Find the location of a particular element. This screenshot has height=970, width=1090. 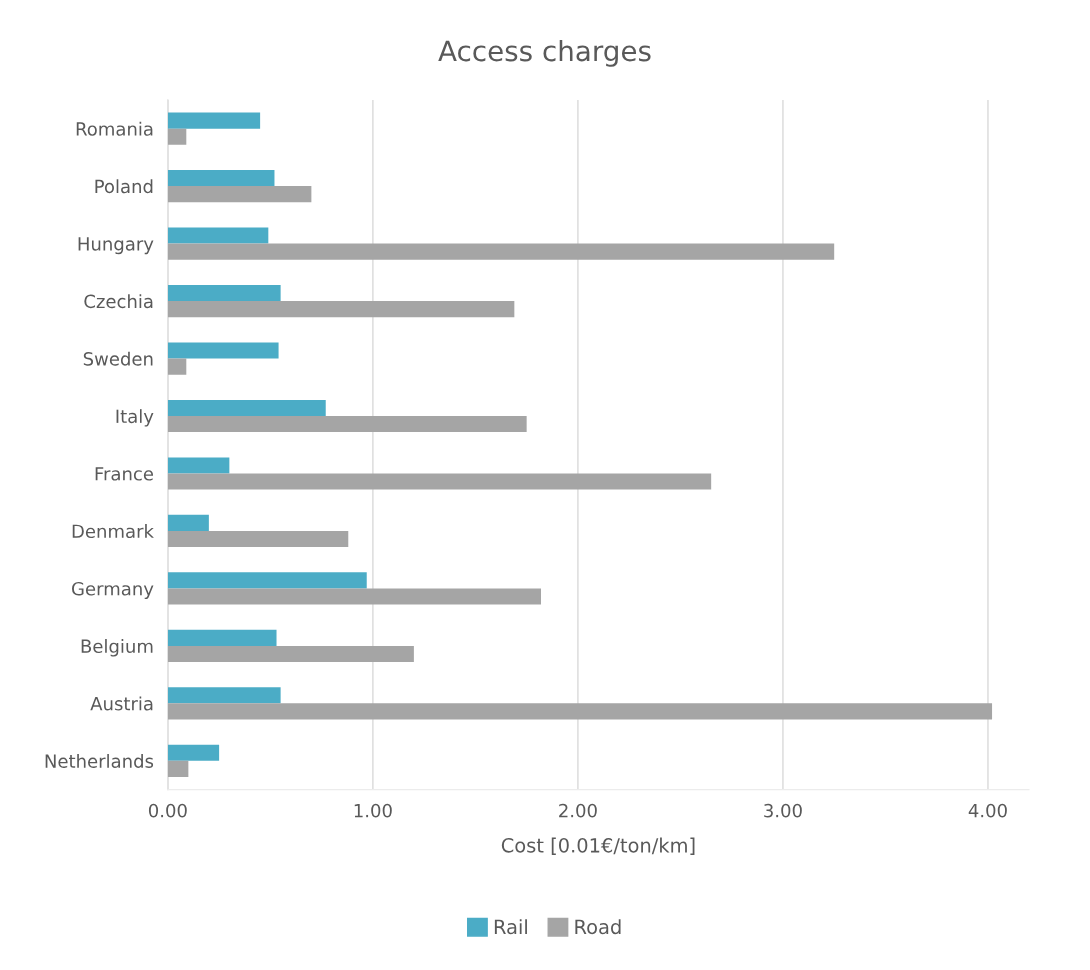

legend-label: Rail is located at coordinates (510, 927).